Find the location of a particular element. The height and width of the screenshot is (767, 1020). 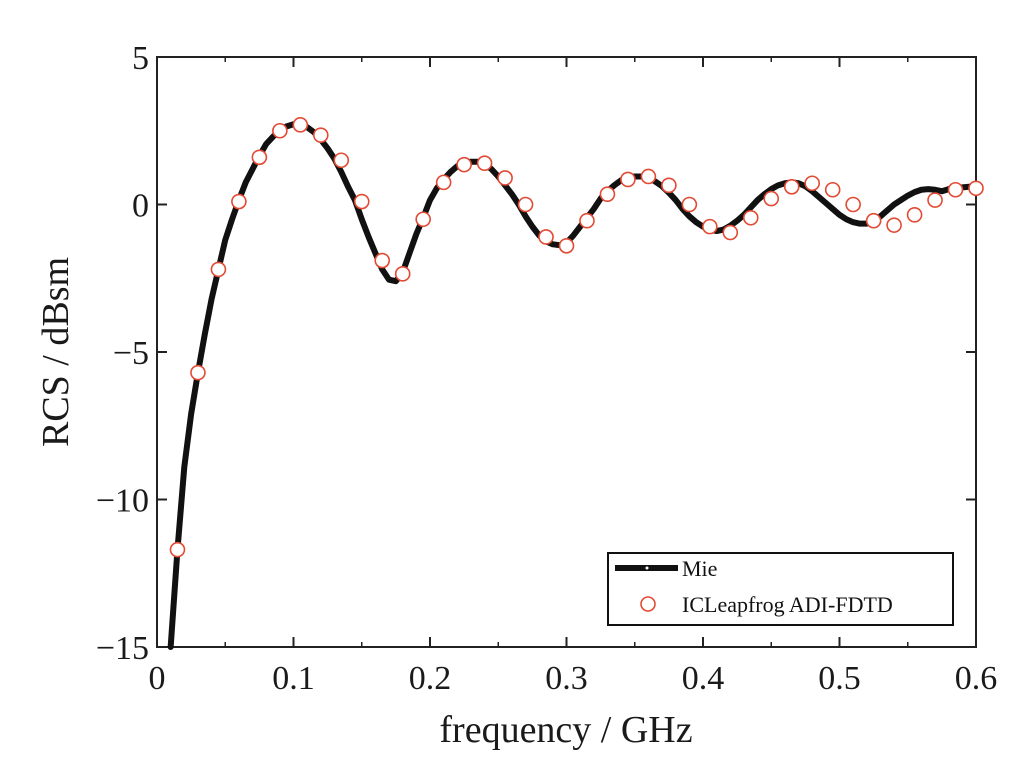

x-tick-label: 0.5 is located at coordinates (839, 678).